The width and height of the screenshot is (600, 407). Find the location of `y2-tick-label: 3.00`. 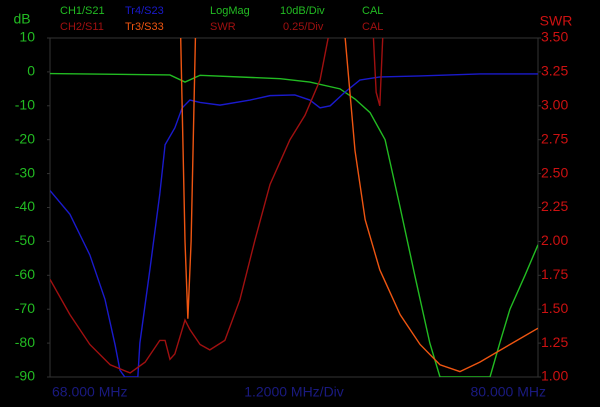

y2-tick-label: 3.00 is located at coordinates (554, 105).